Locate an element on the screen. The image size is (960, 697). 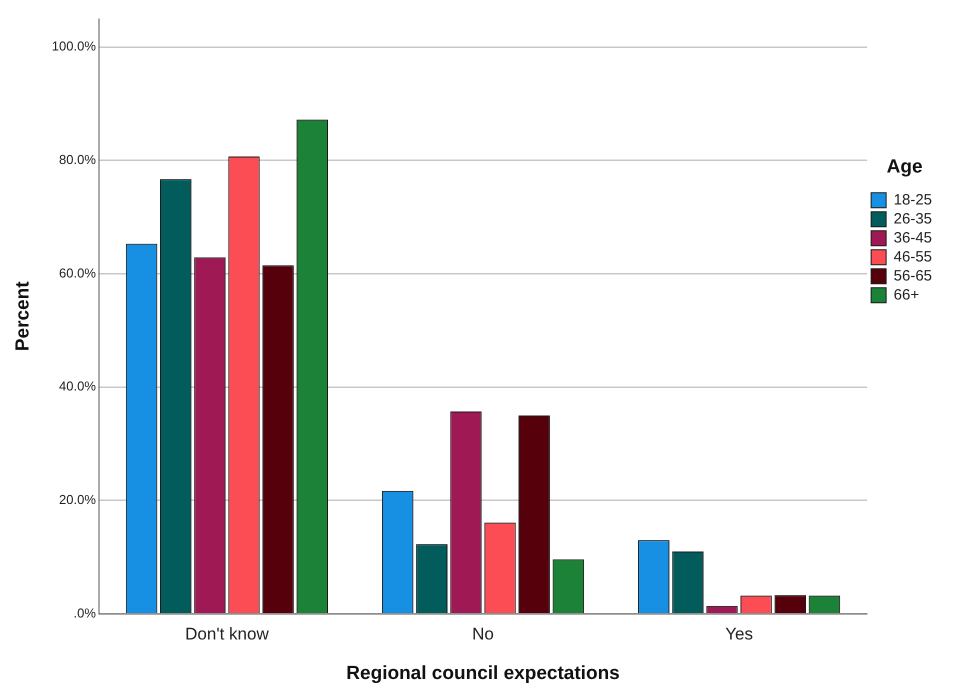
legend-label: 66+ is located at coordinates (907, 295).